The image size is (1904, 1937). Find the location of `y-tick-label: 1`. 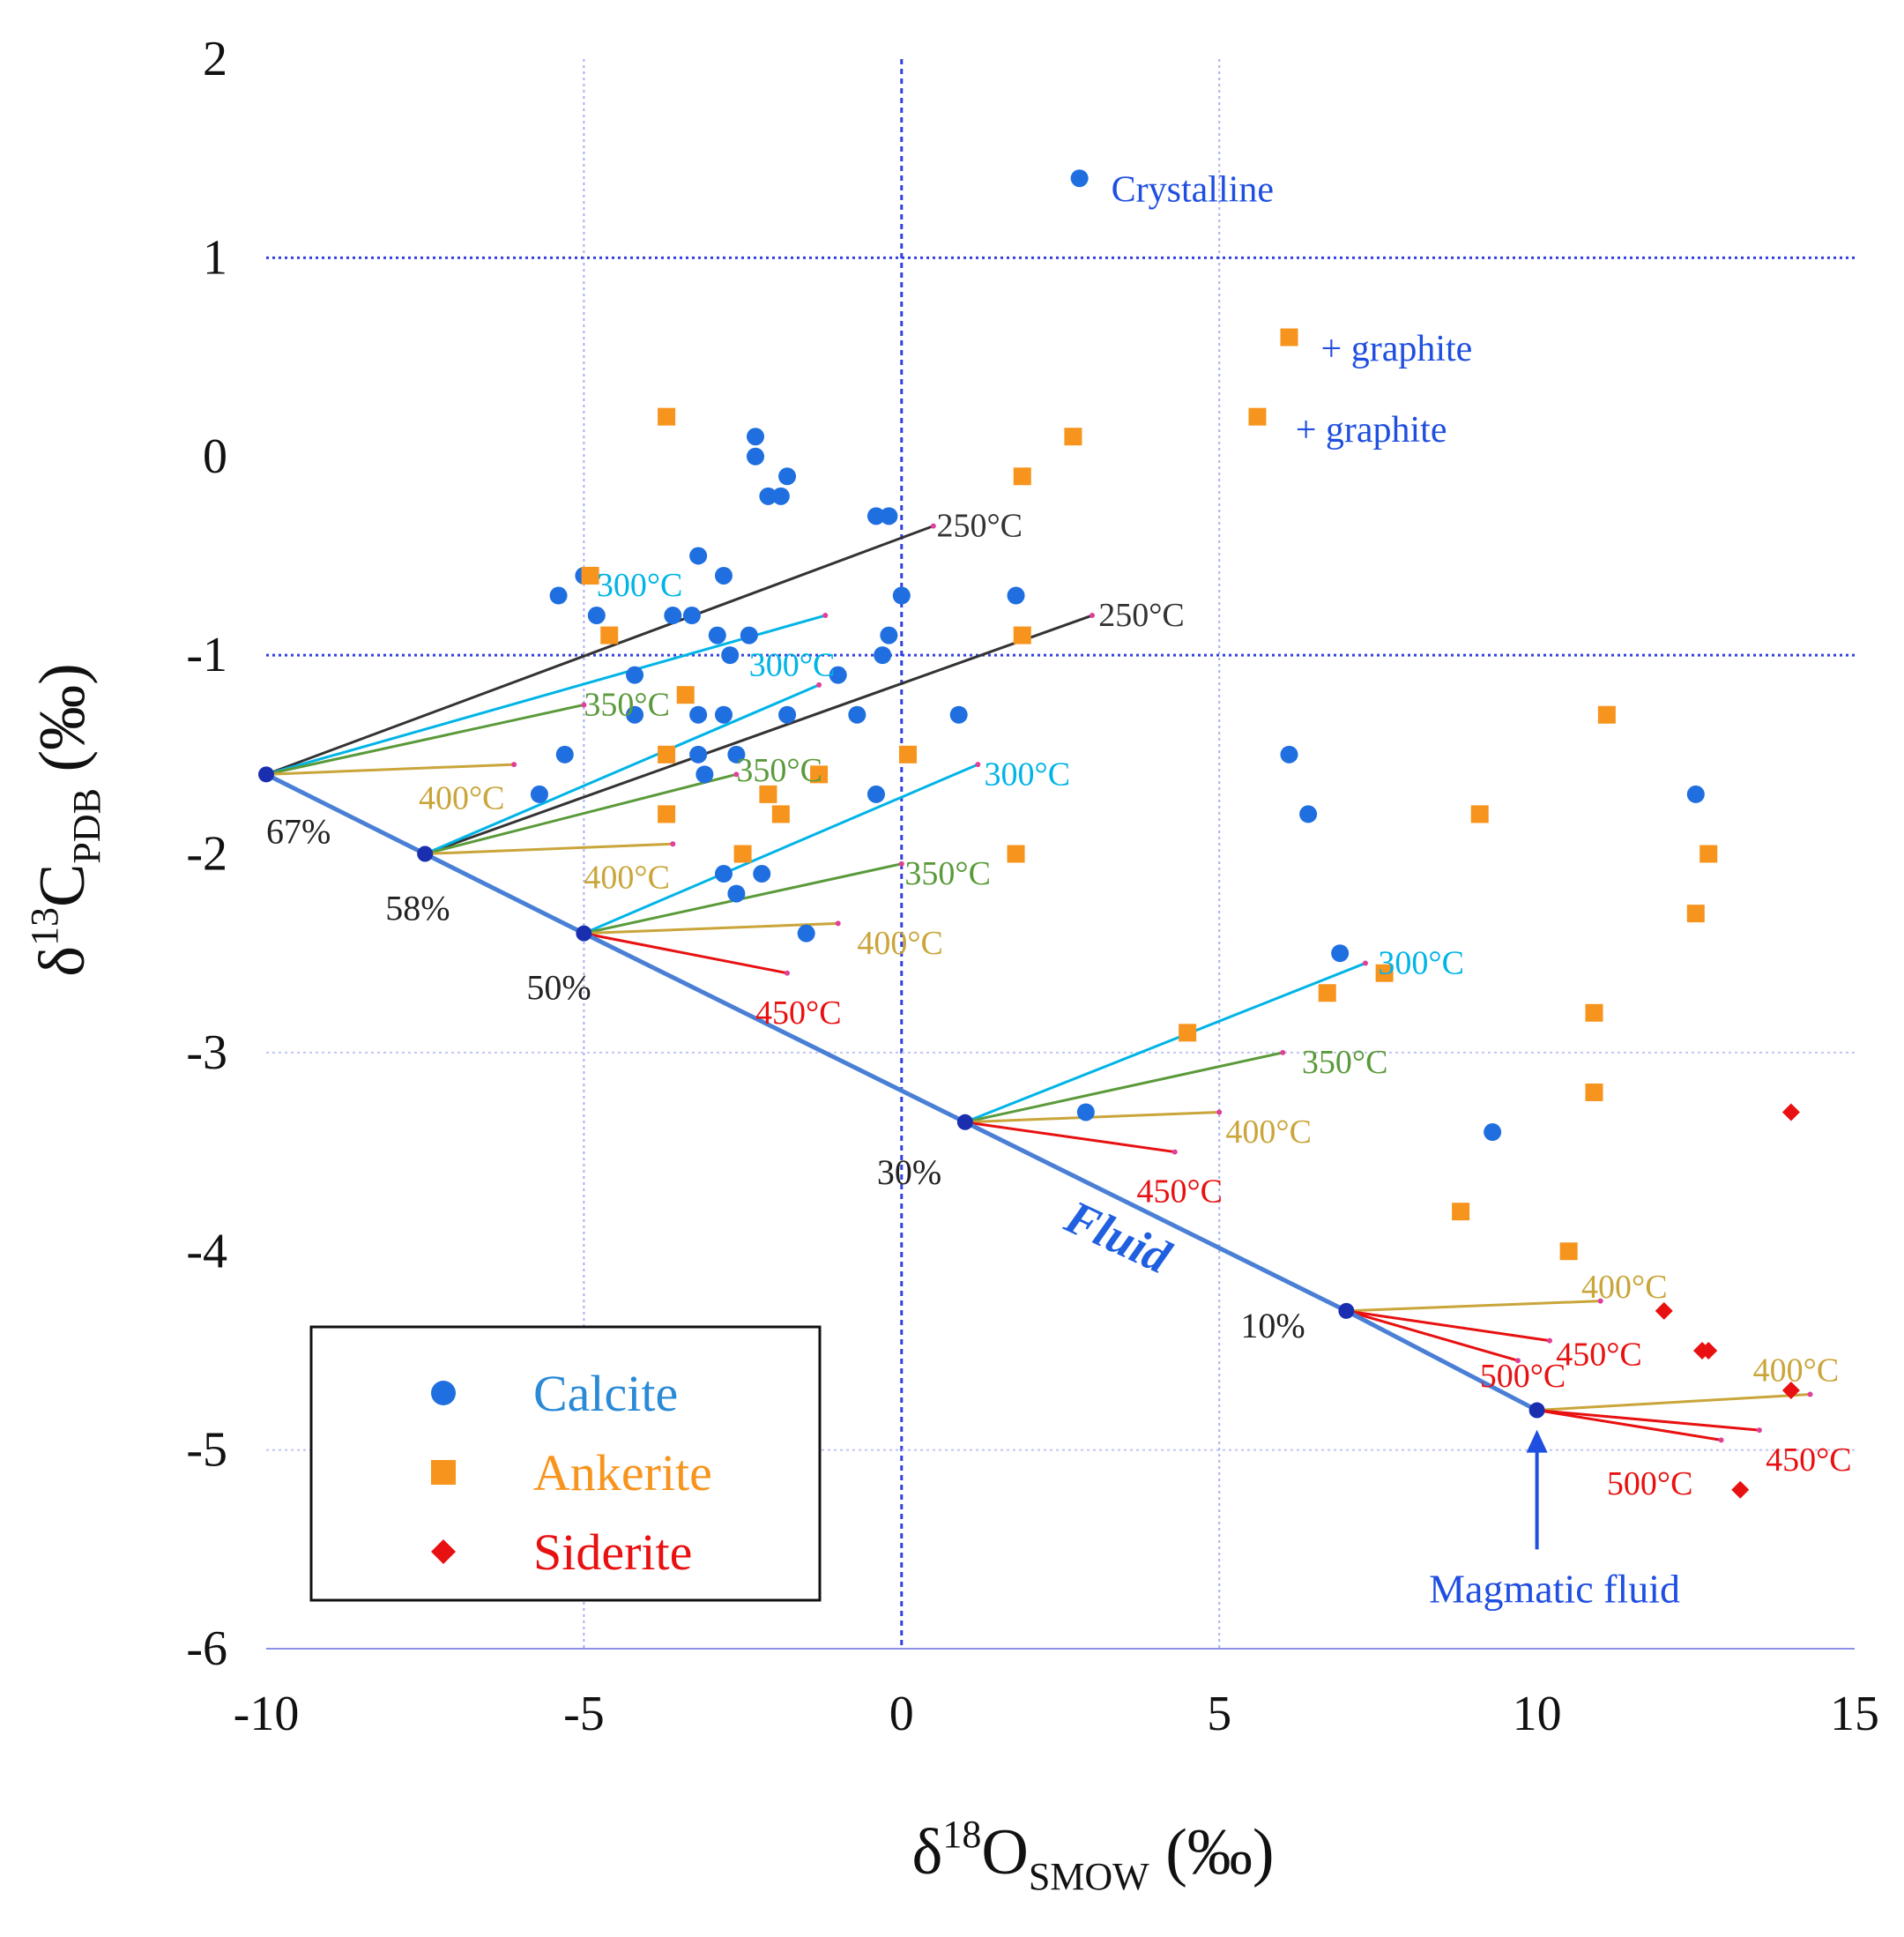

y-tick-label: 1 is located at coordinates (215, 257).